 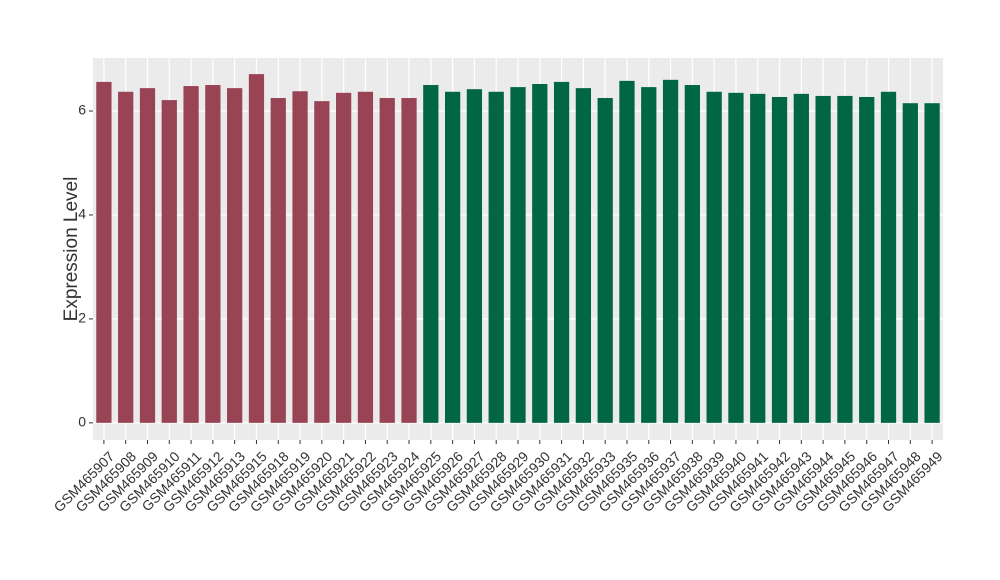 What do you see at coordinates (82, 422) in the screenshot?
I see `y-tick-label: 0` at bounding box center [82, 422].